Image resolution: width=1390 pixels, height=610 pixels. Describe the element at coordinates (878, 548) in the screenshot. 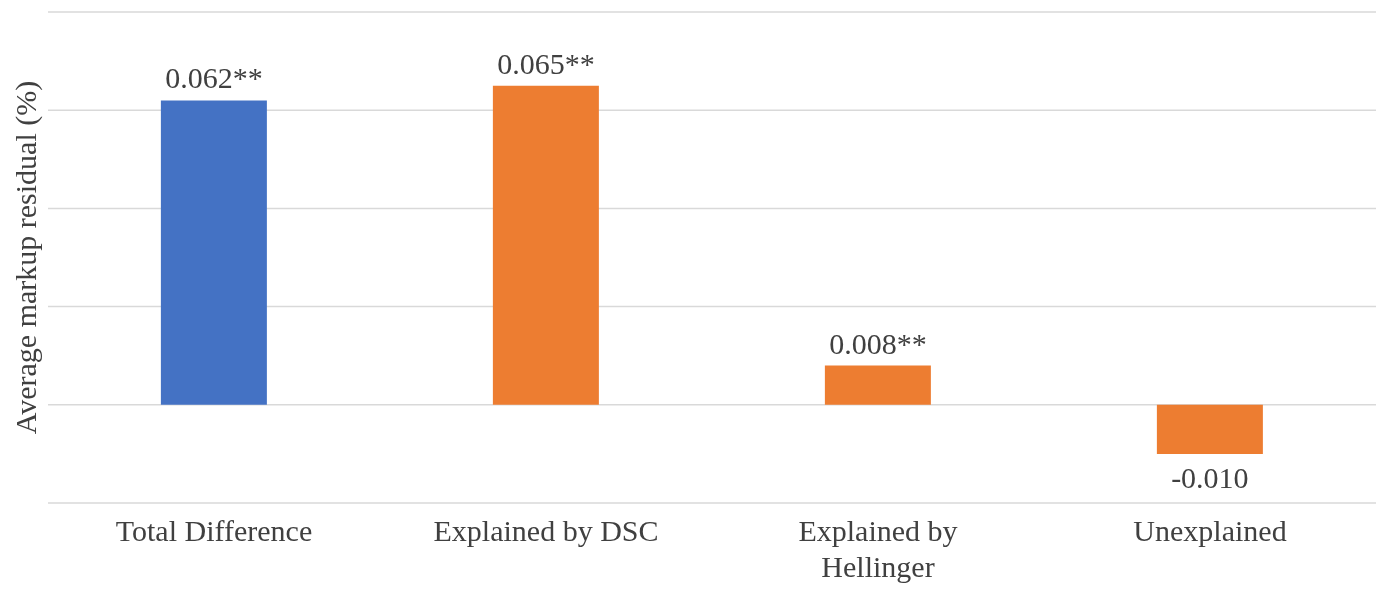

I see `x-tick-label: Explained by Hellinger` at that location.